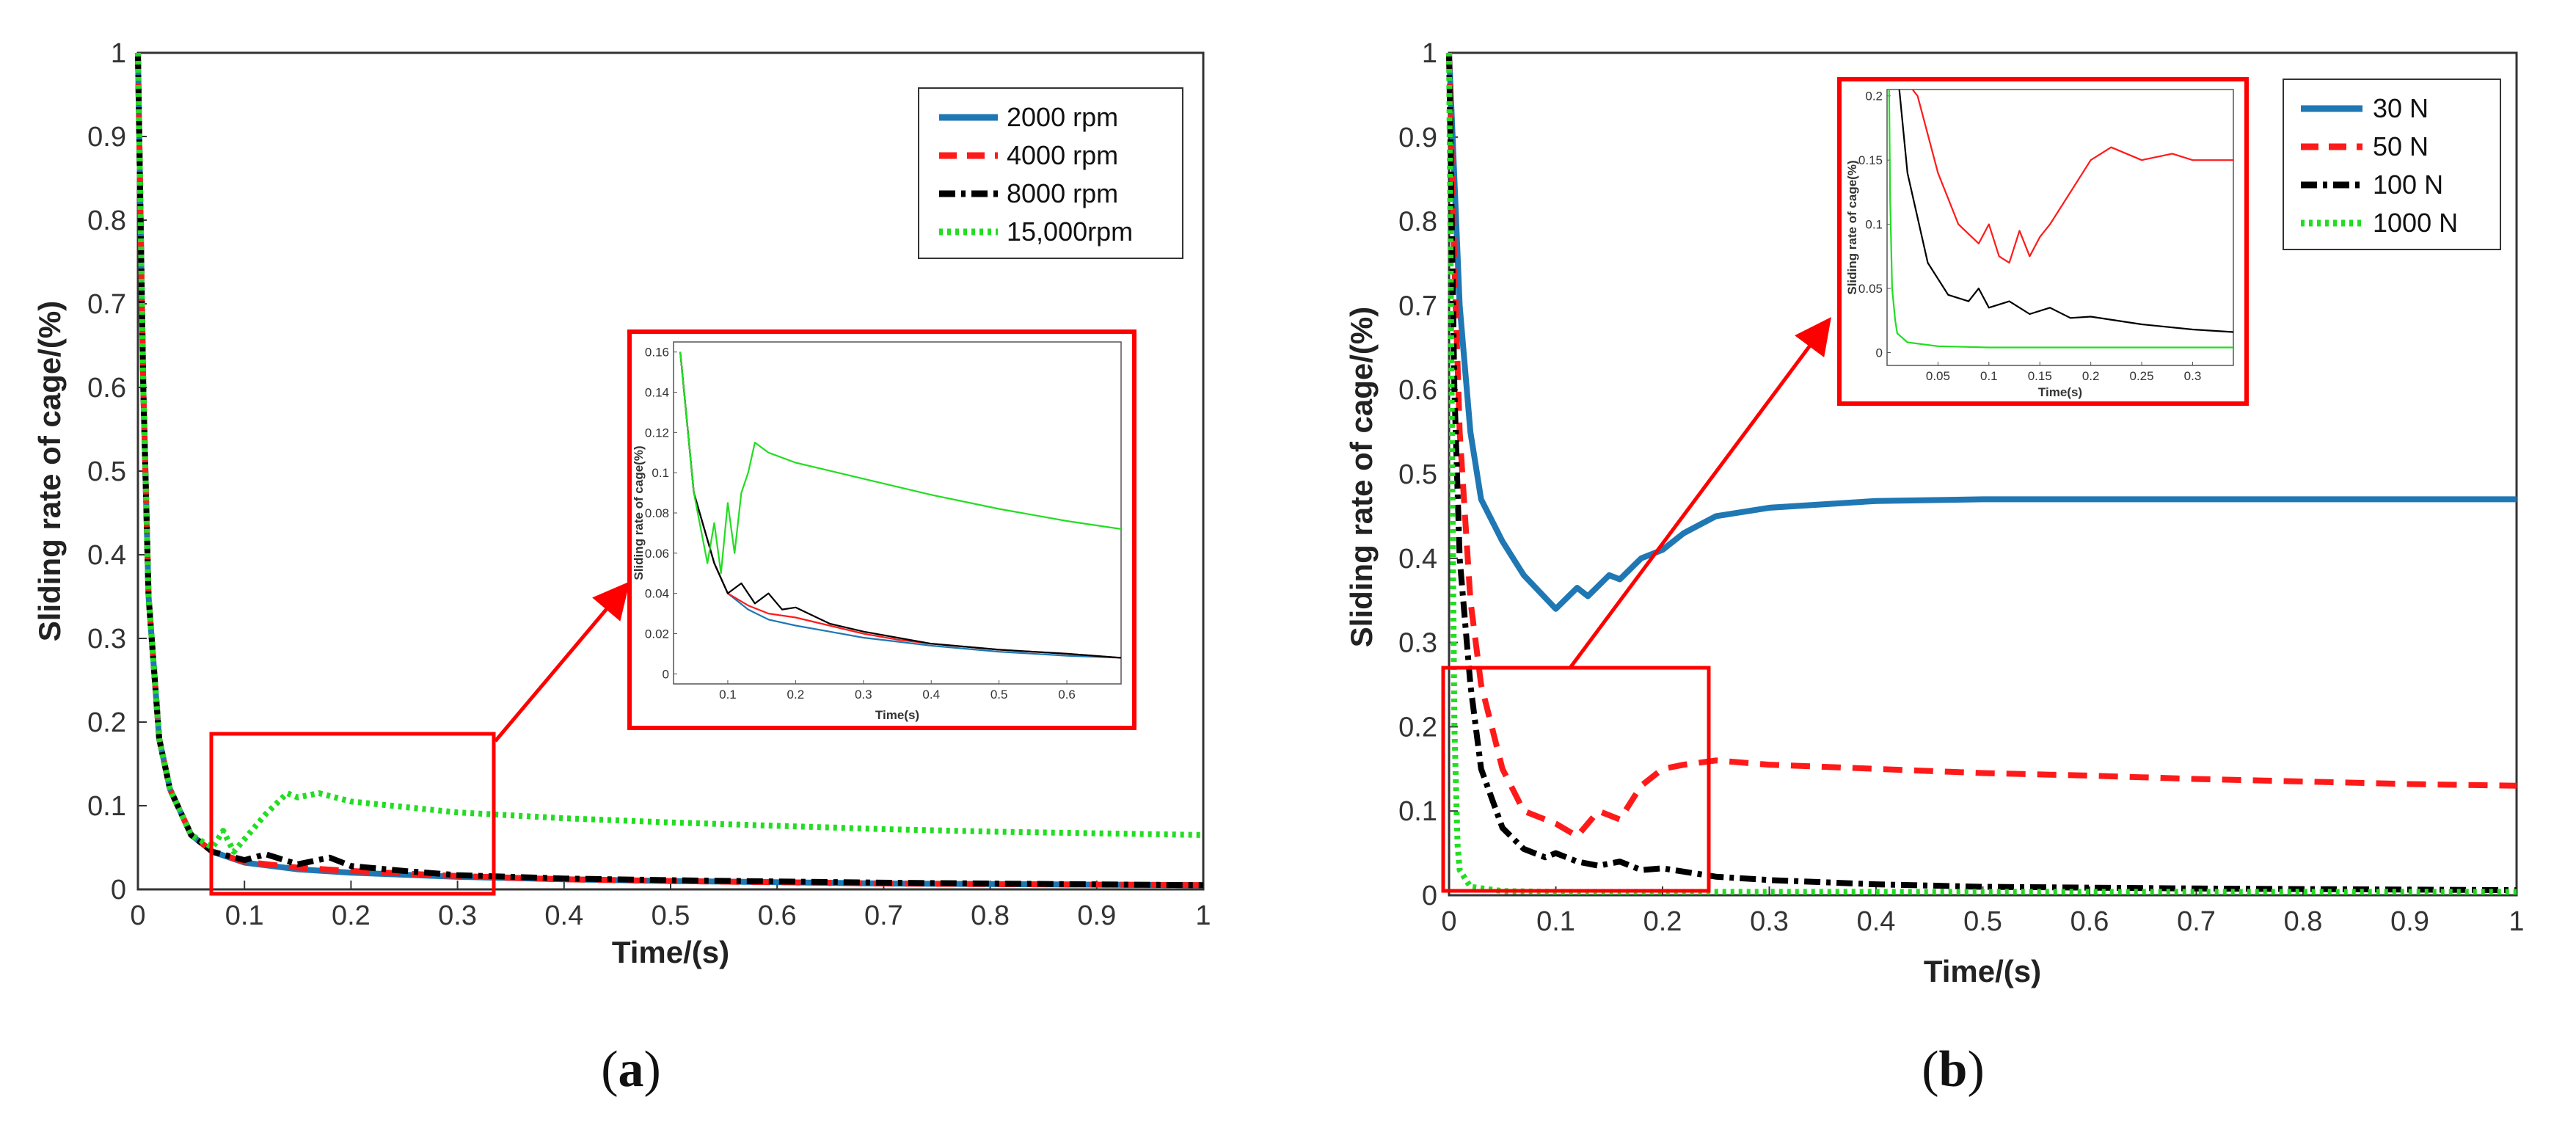 This screenshot has height=1133, width=2576. Describe the element at coordinates (353, 814) in the screenshot. I see `zoom-region-a` at that location.